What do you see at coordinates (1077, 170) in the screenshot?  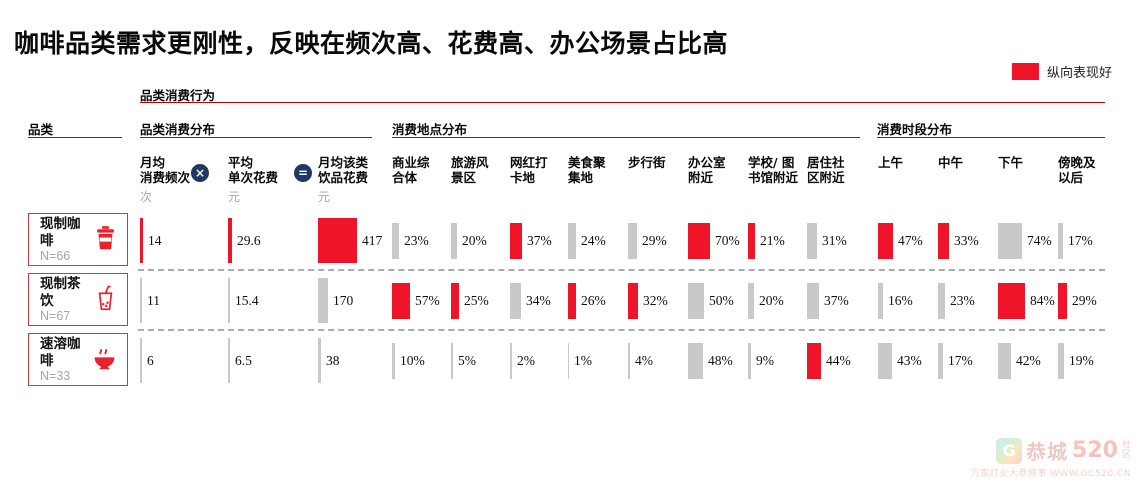 I see `column-header-time: 傍晚及 以后` at bounding box center [1077, 170].